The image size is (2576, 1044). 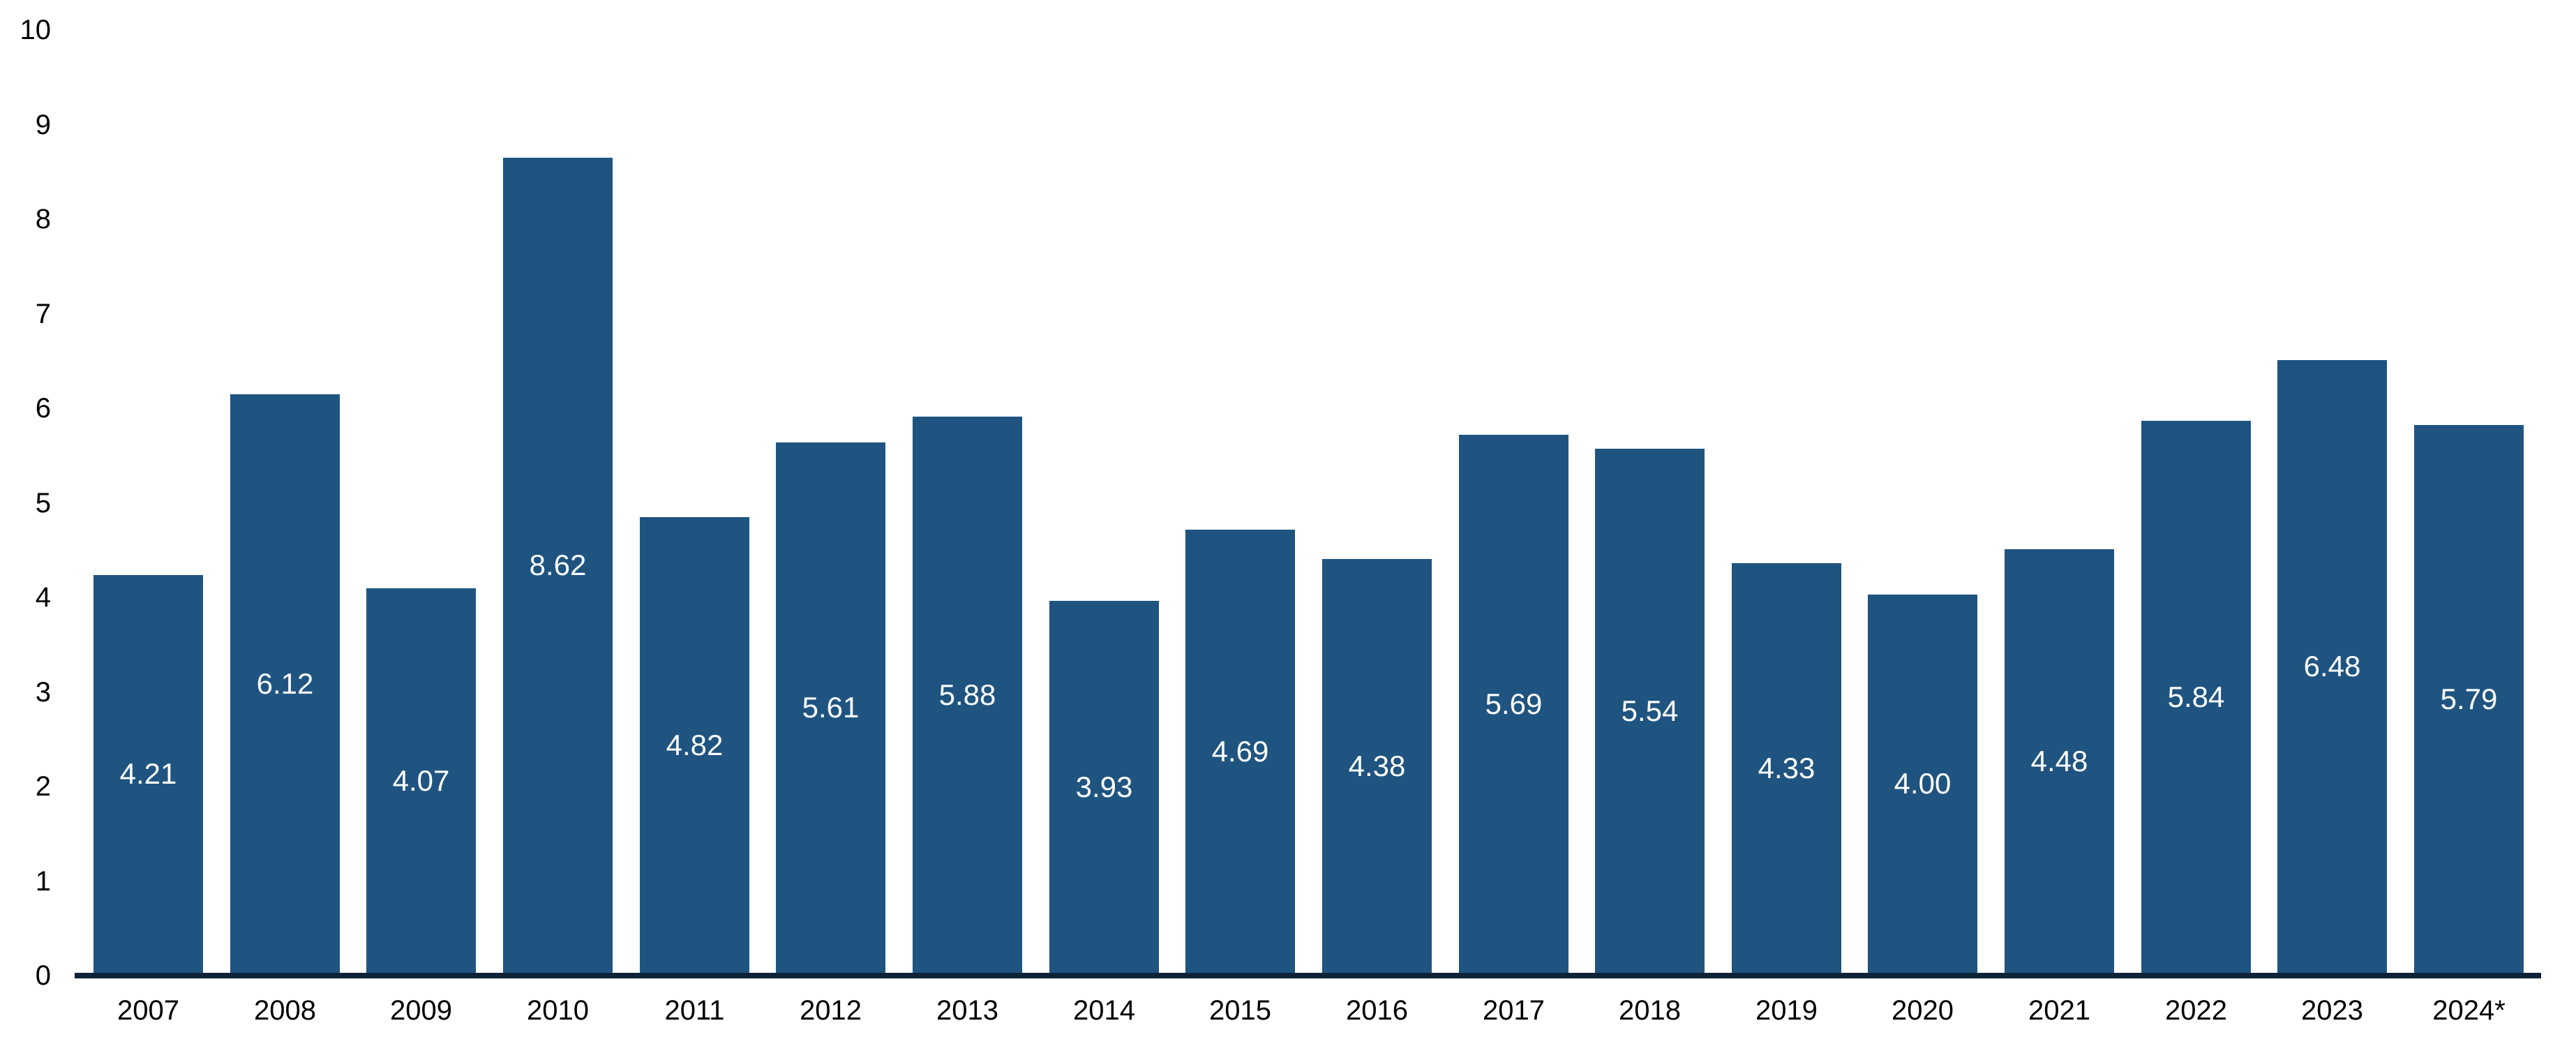 I want to click on bar-2014: 3.93, so click(x=1104, y=787).